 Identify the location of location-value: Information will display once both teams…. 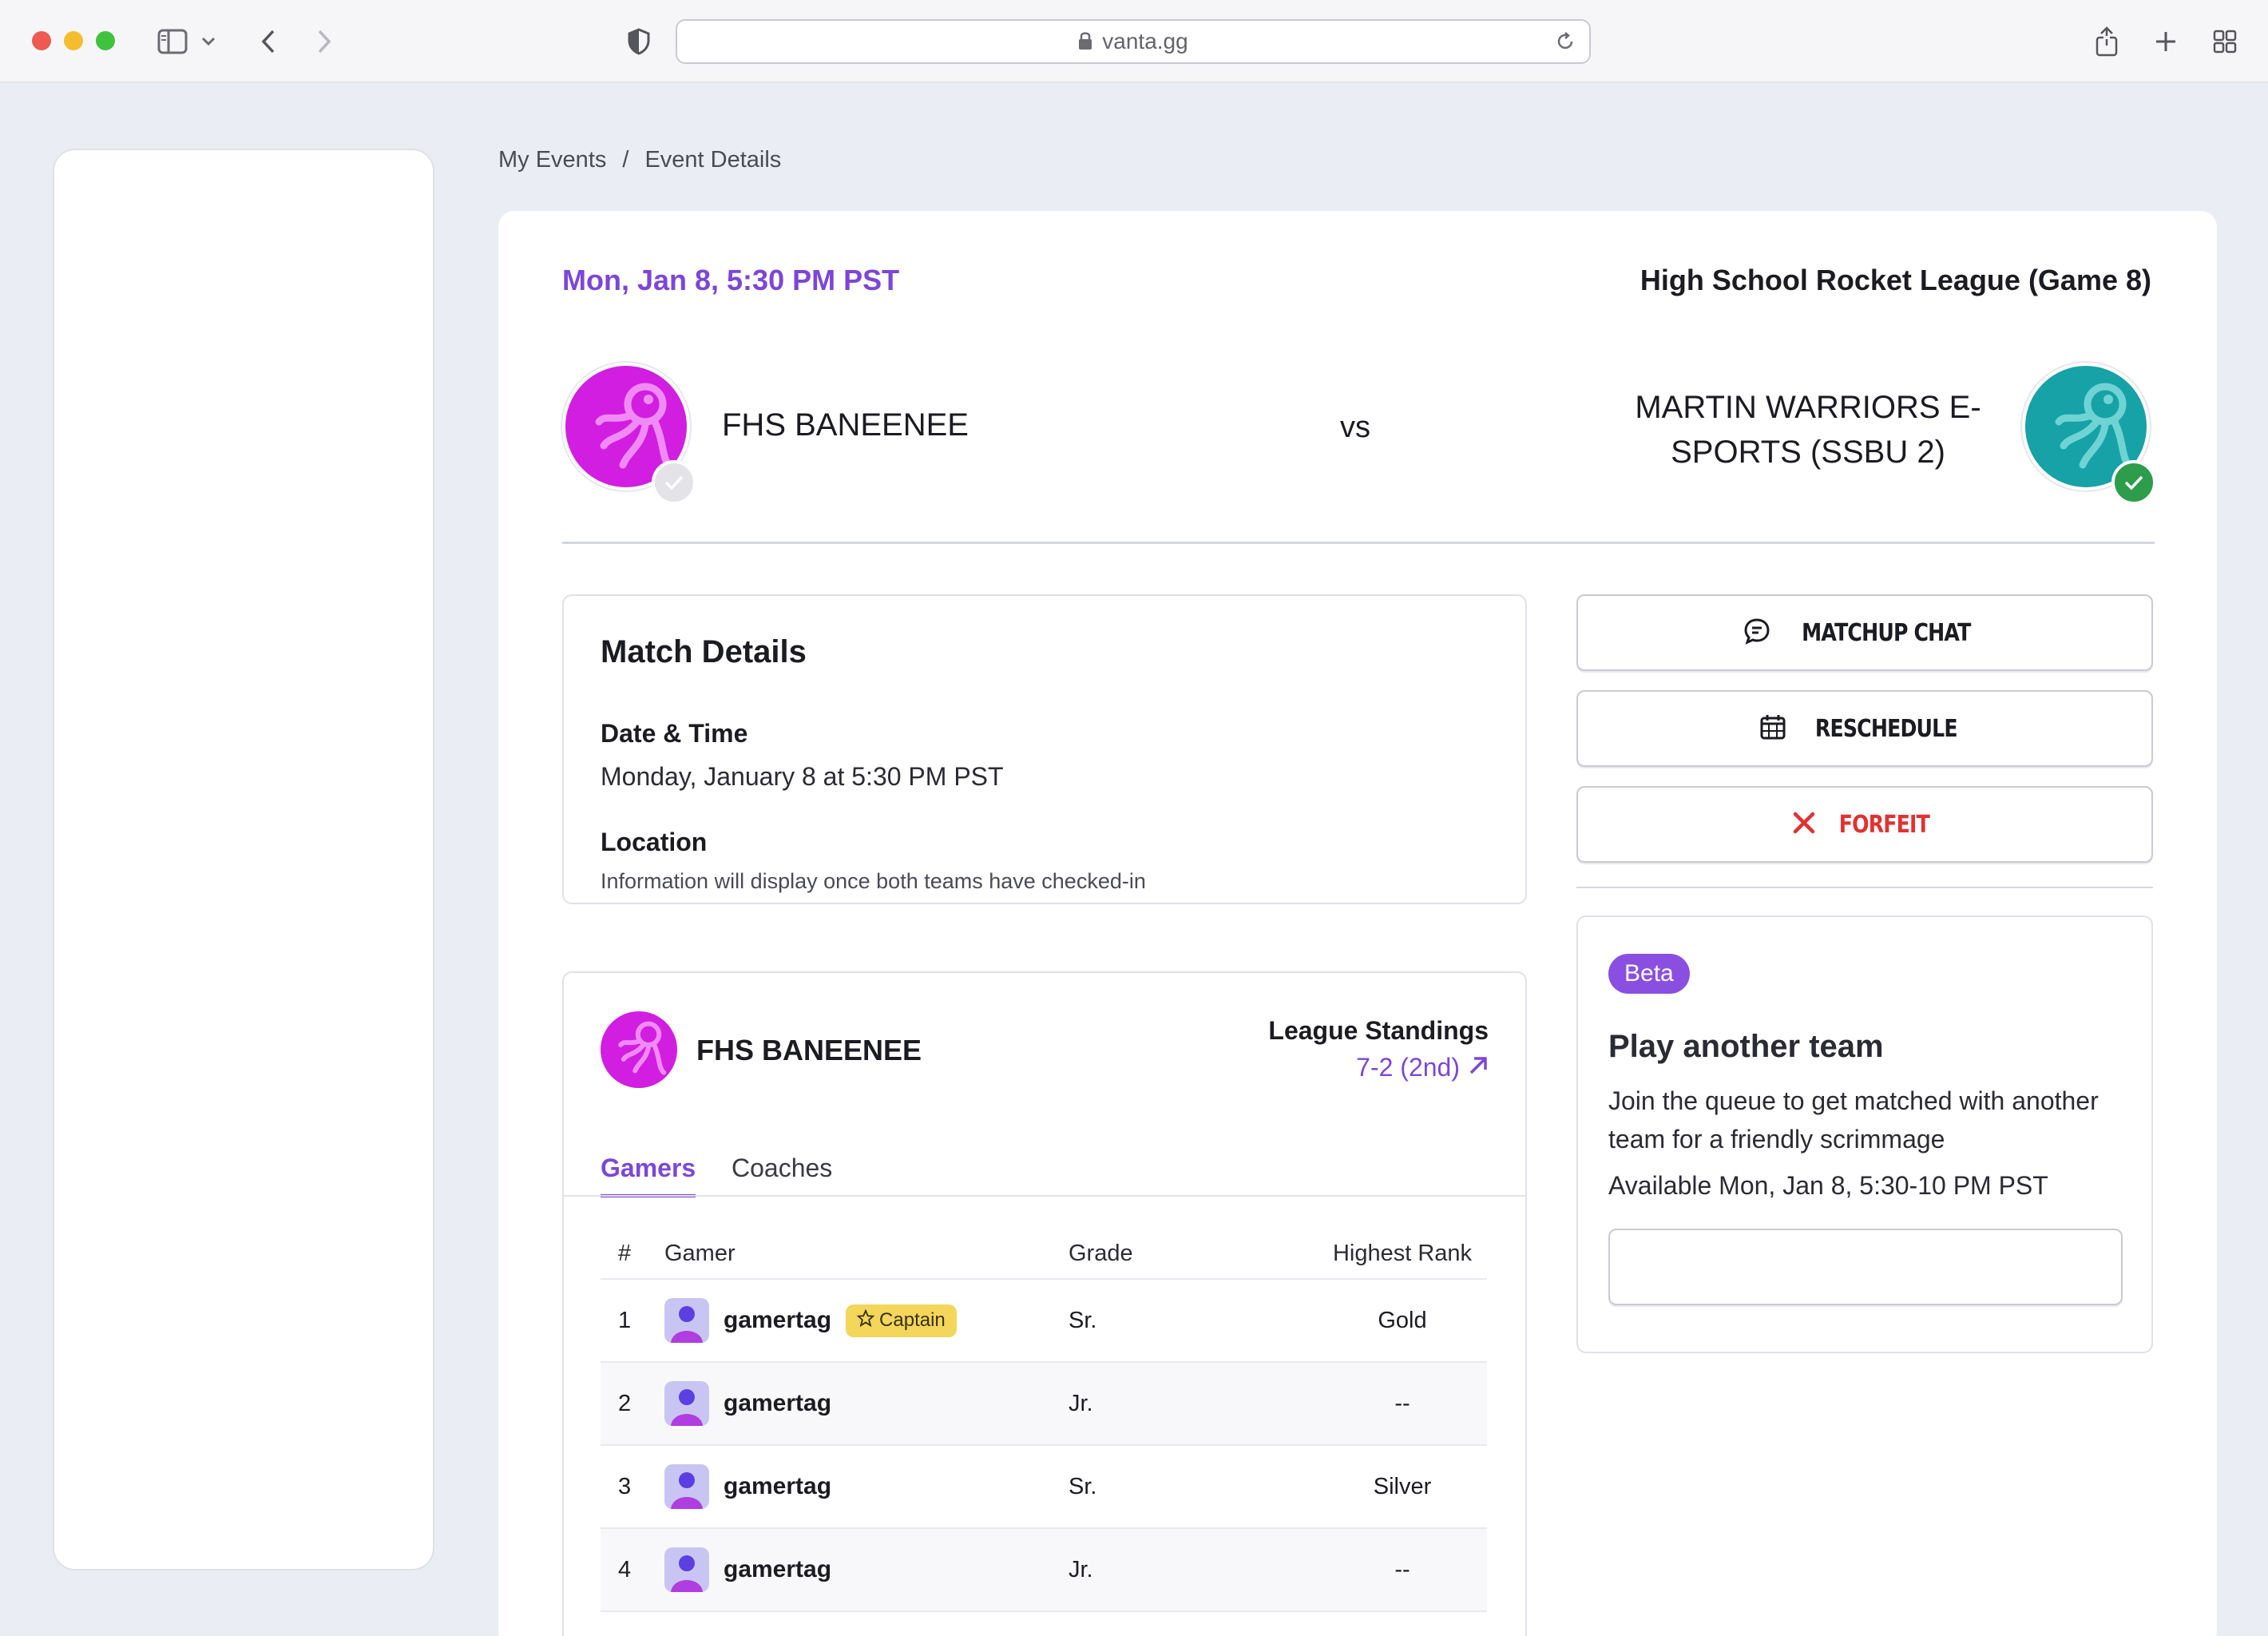
(874, 881).